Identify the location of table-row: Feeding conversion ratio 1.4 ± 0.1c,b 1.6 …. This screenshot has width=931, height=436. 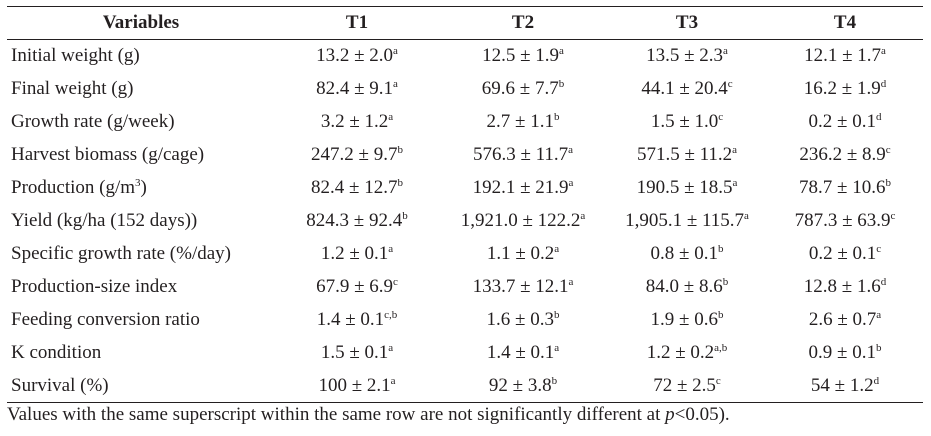
(465, 320).